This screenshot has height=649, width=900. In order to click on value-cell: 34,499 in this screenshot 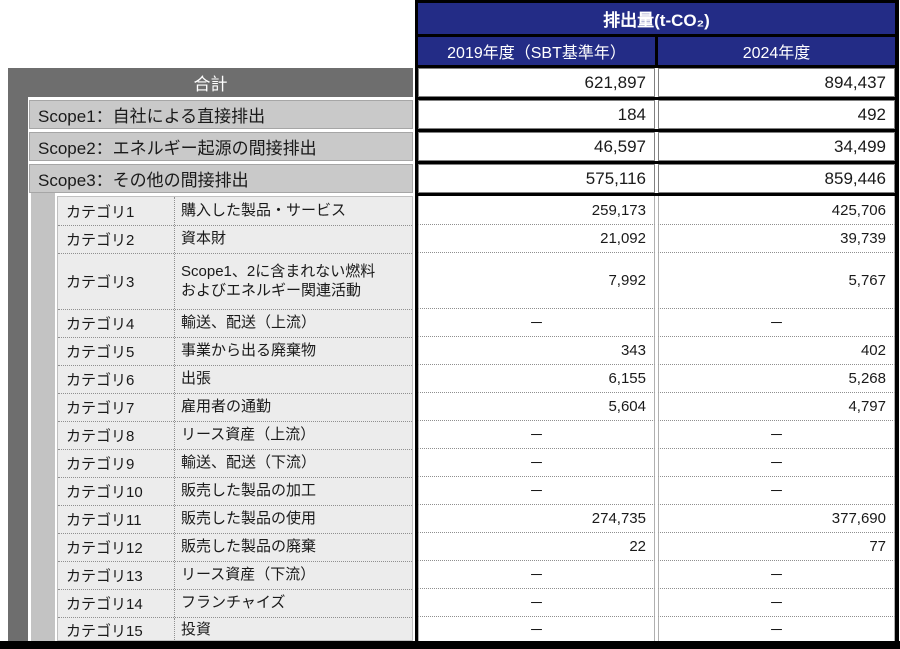, I will do `click(776, 146)`.